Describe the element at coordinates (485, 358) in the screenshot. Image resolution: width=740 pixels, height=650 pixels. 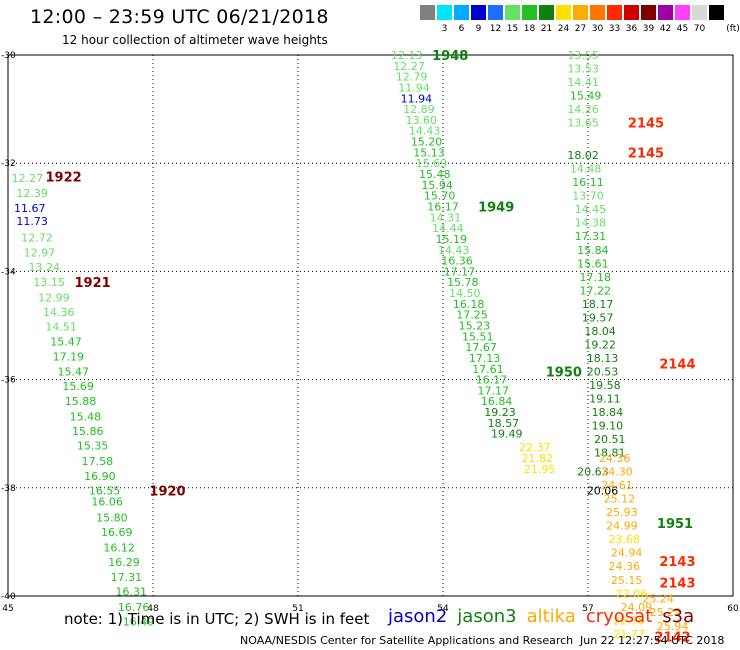
I see `wave-height-label: 17.13` at that location.